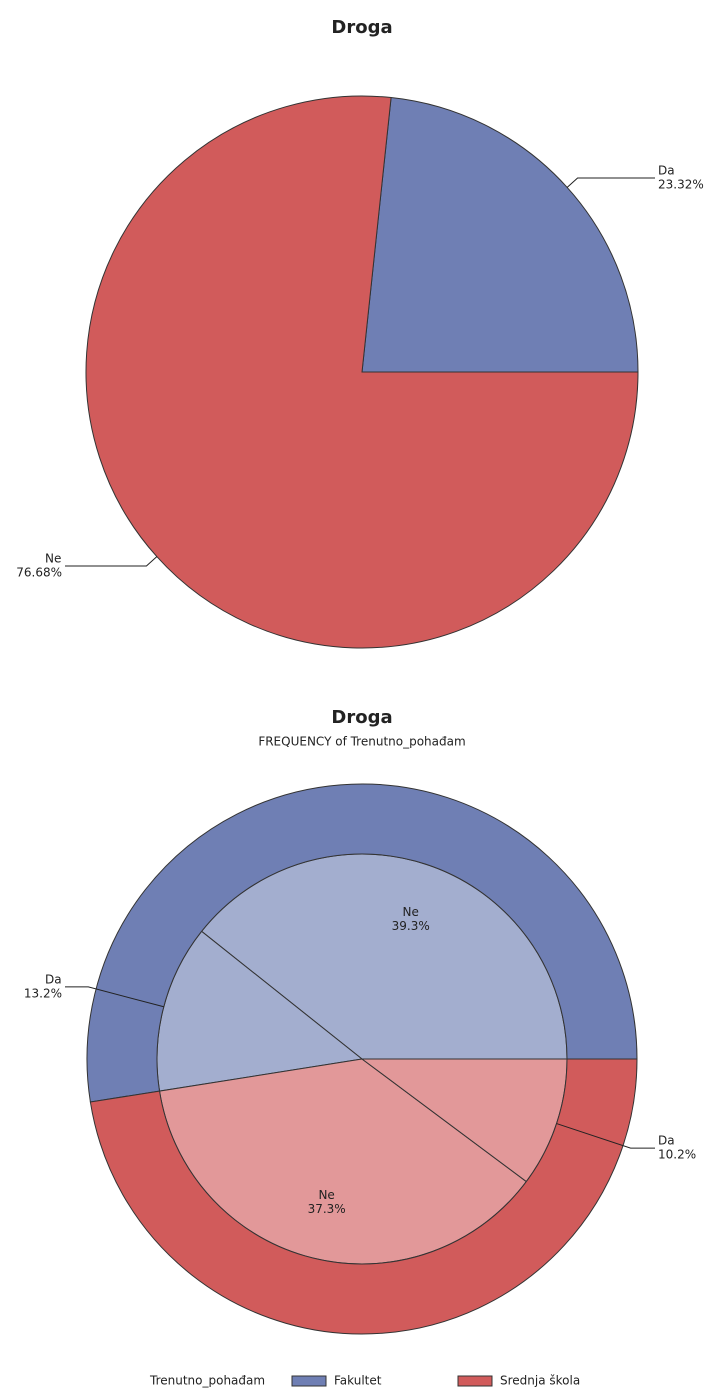 This screenshot has height=1390, width=713. What do you see at coordinates (411, 926) in the screenshot?
I see `slice-value-label: 39.3%` at bounding box center [411, 926].